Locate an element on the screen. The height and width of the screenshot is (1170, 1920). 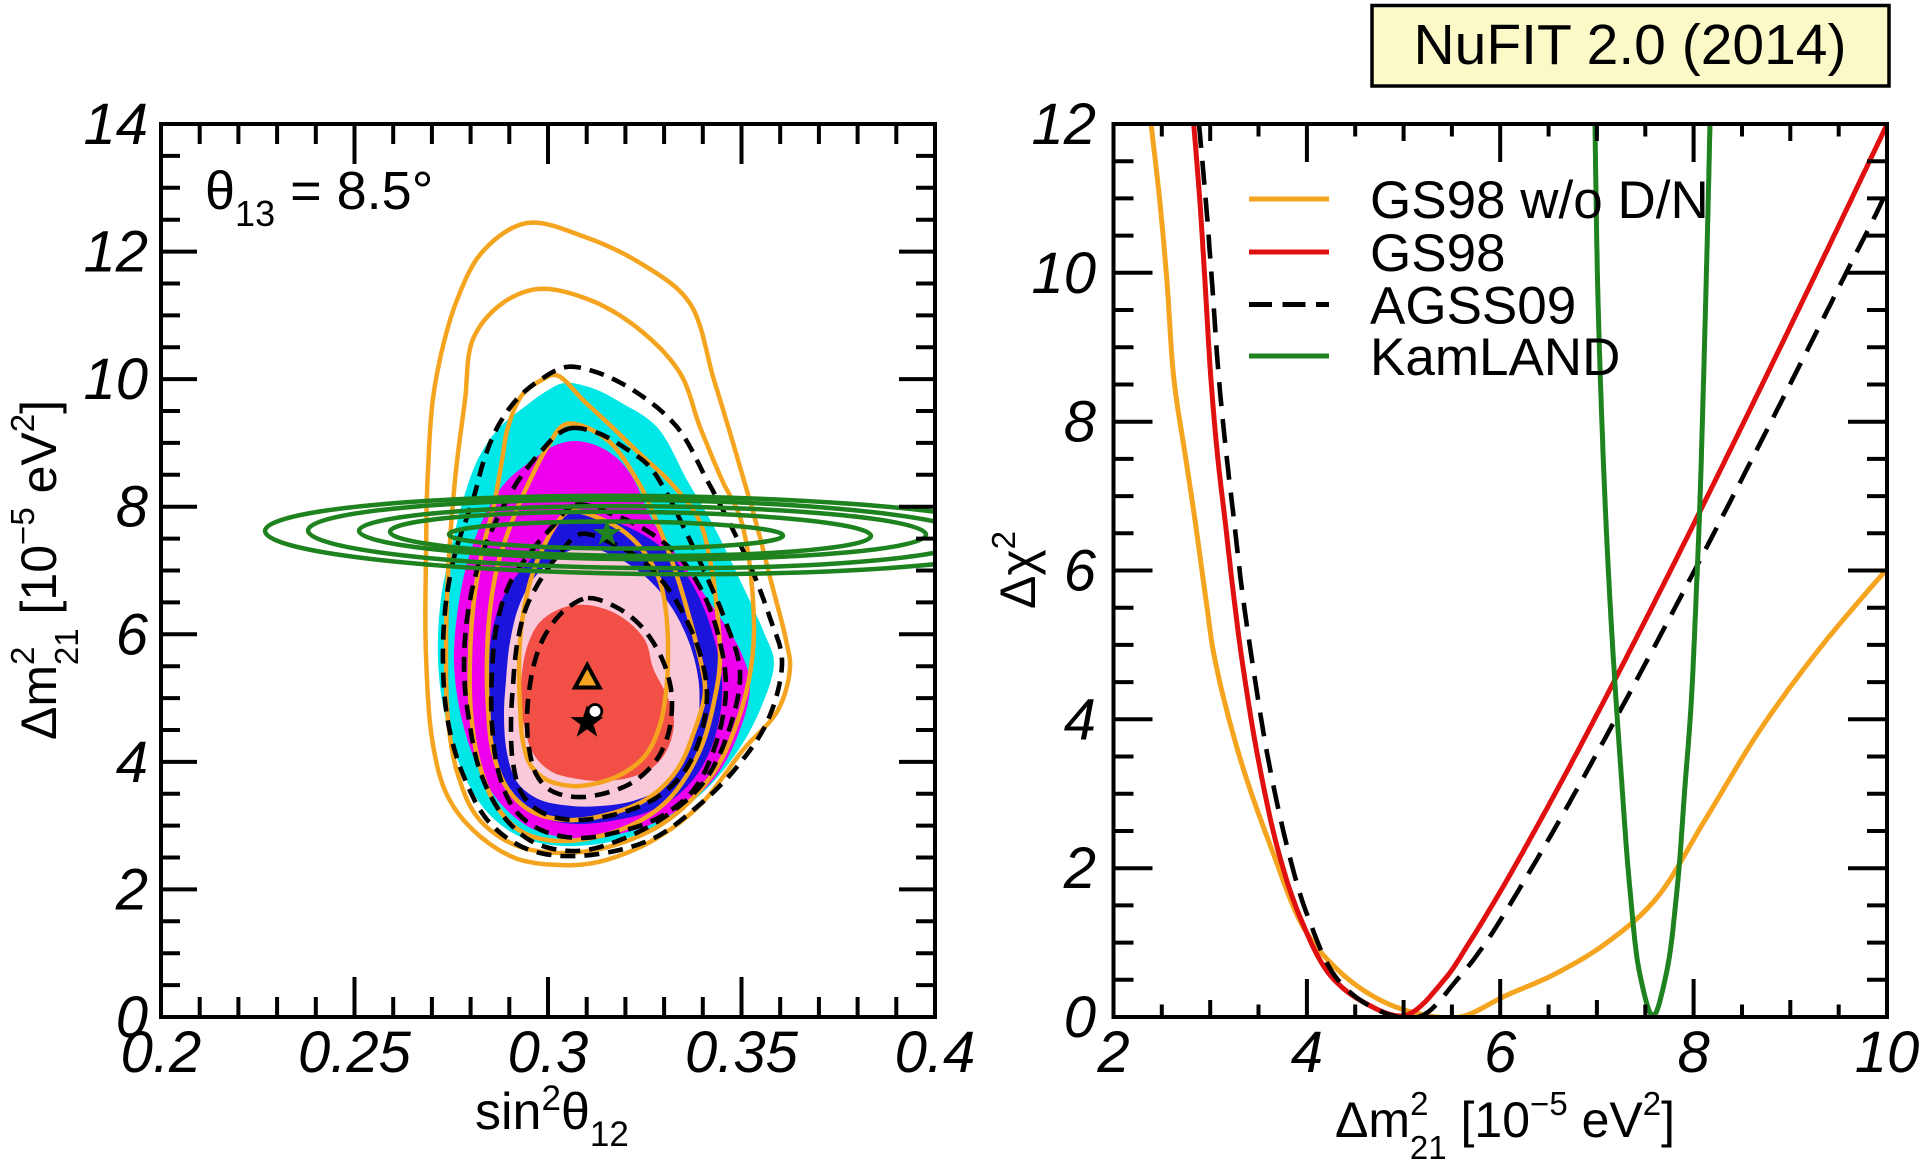
svg-text: 0.4 is located at coordinates (935, 1052).